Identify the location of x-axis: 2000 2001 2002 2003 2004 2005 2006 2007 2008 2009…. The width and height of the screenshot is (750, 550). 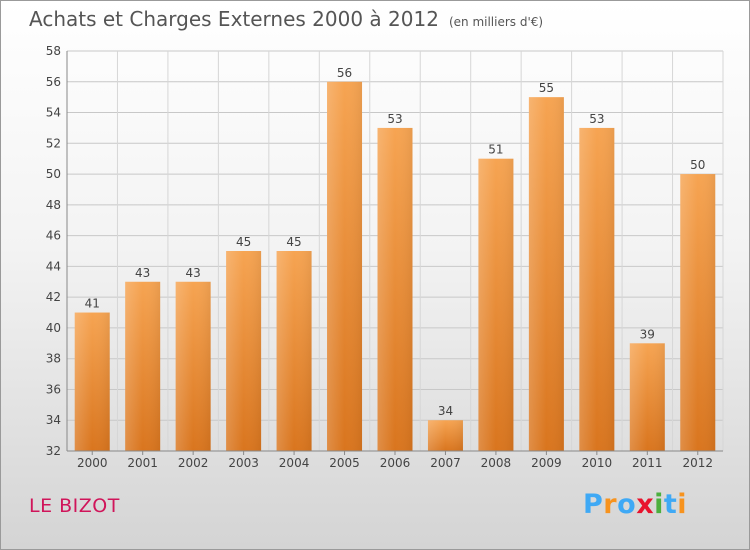
(395, 460).